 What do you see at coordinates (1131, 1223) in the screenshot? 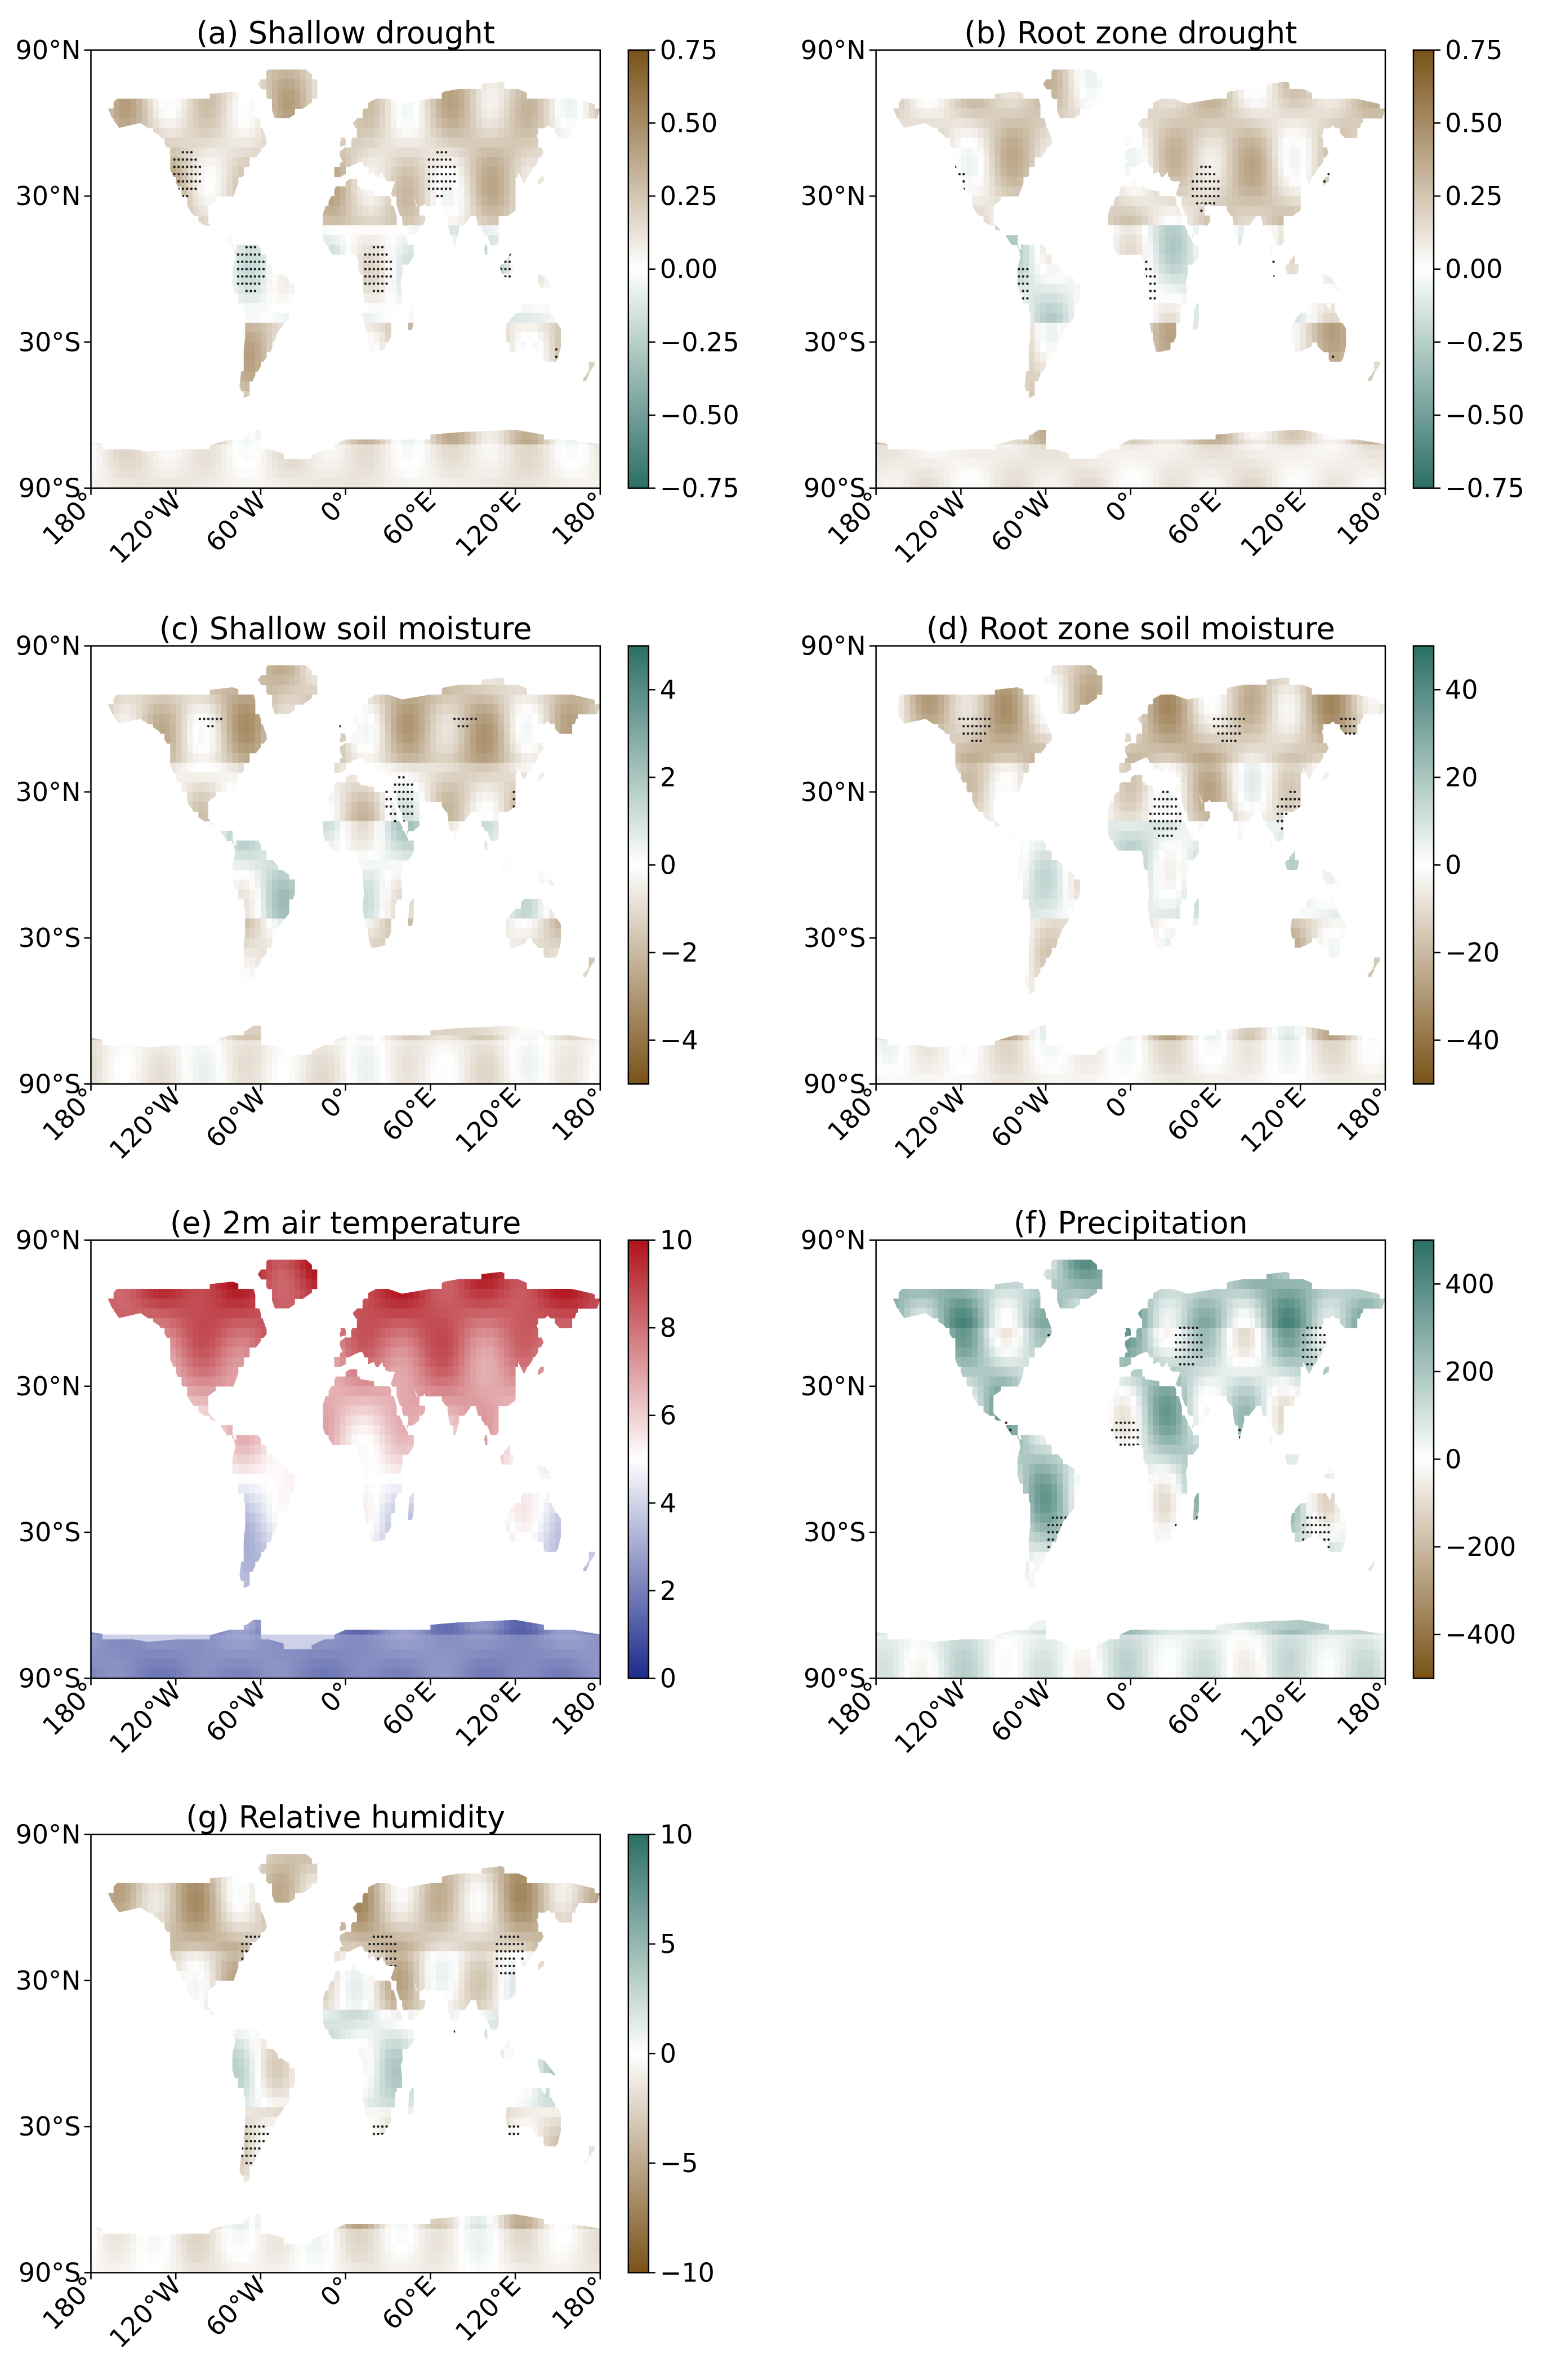
I see `panel-title: (f) Precipitation` at bounding box center [1131, 1223].